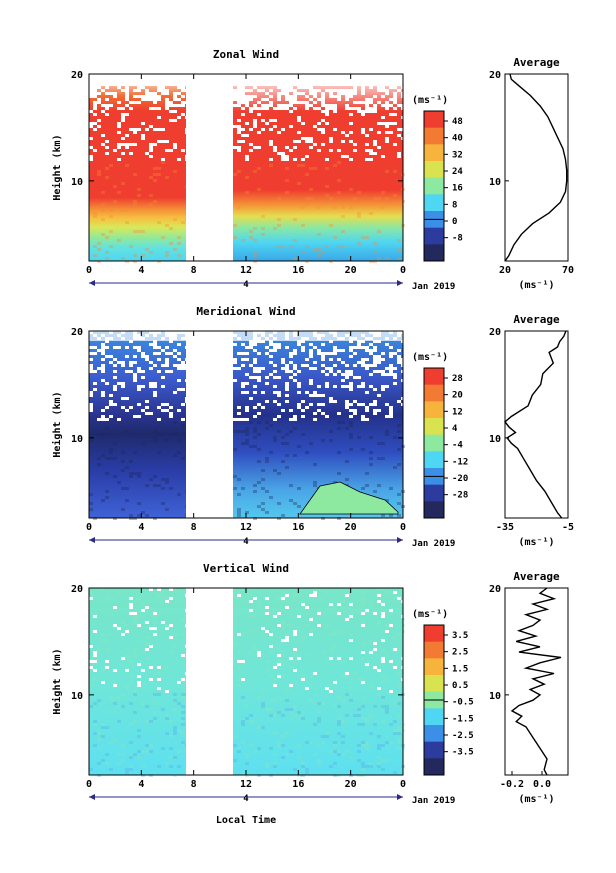 This screenshot has width=616, height=873. I want to click on colorbar-tick-label: -12, so click(460, 462).